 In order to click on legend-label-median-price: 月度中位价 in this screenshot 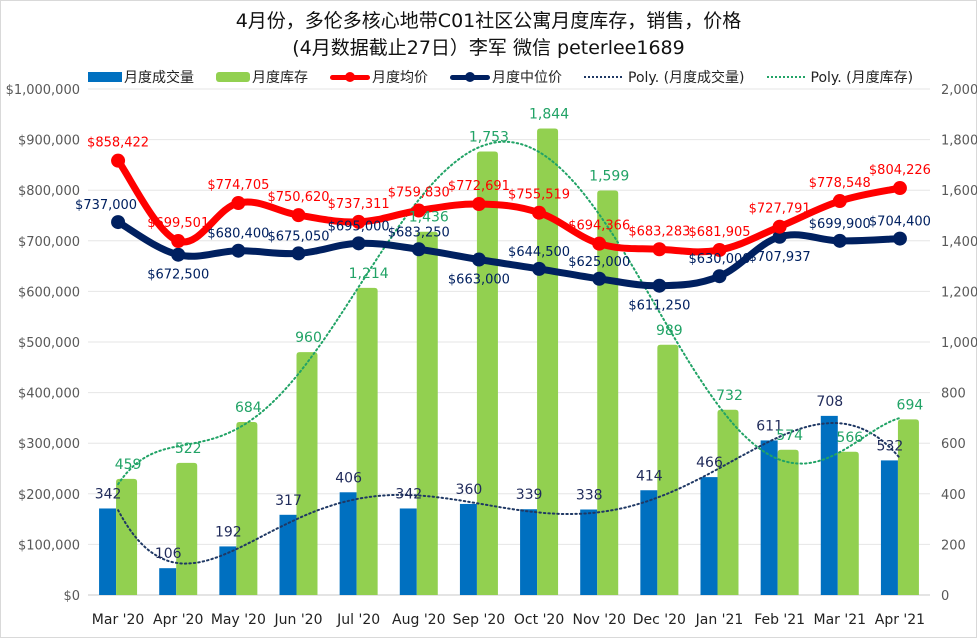, I will do `click(527, 78)`.